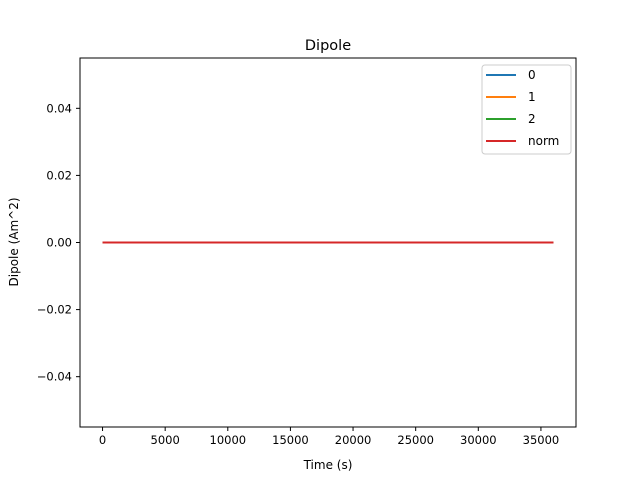 The height and width of the screenshot is (484, 640). What do you see at coordinates (59, 175) in the screenshot?
I see `y-tick-label-3: 0.02` at bounding box center [59, 175].